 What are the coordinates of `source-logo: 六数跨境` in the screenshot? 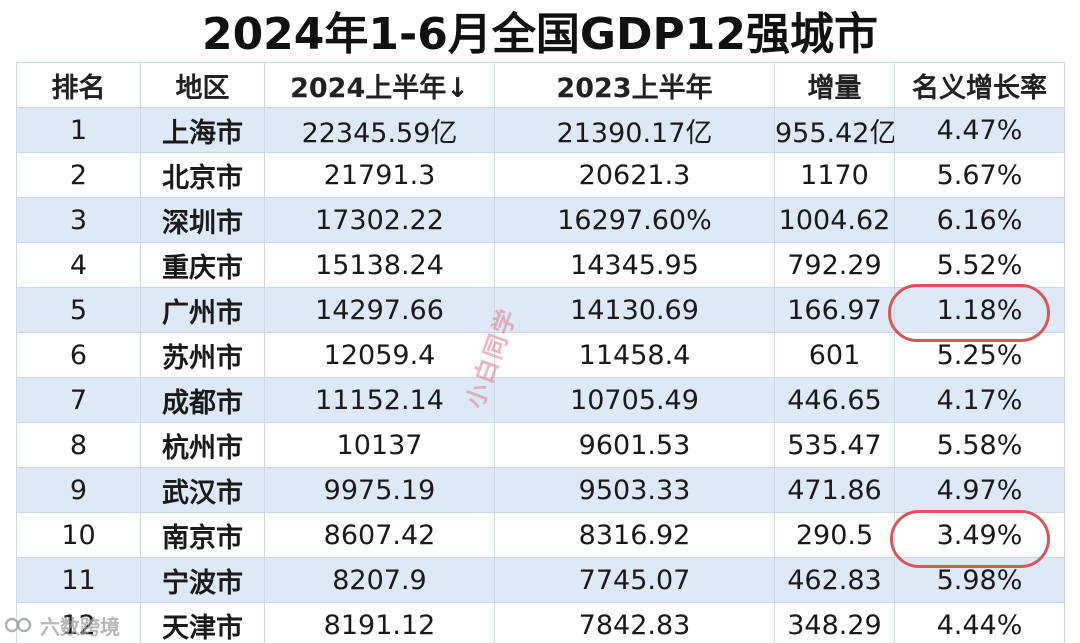 It's located at (62, 625).